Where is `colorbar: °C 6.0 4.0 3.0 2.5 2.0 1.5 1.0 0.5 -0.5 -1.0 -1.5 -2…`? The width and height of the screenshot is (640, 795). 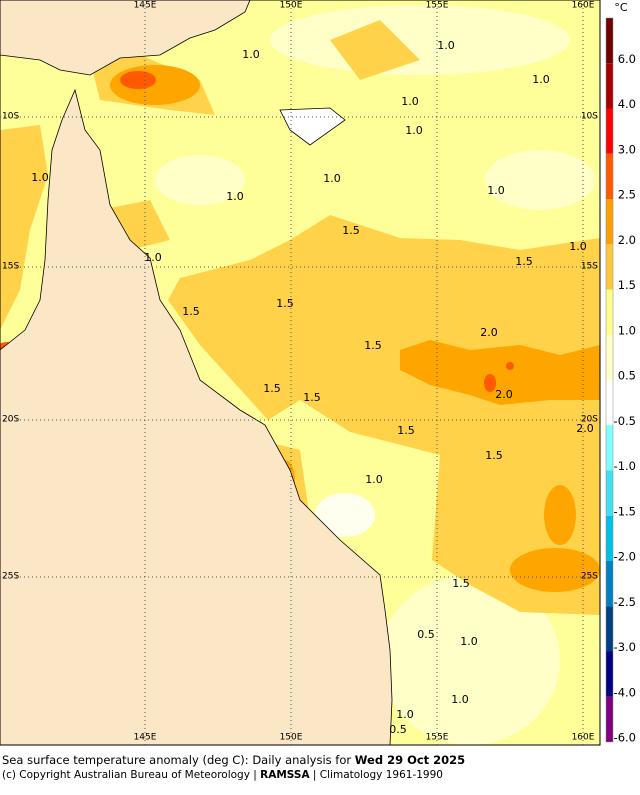 colorbar: °C 6.0 4.0 3.0 2.5 2.0 1.5 1.0 0.5 -0.5 -1.0 -1.5 -2… is located at coordinates (620, 373).